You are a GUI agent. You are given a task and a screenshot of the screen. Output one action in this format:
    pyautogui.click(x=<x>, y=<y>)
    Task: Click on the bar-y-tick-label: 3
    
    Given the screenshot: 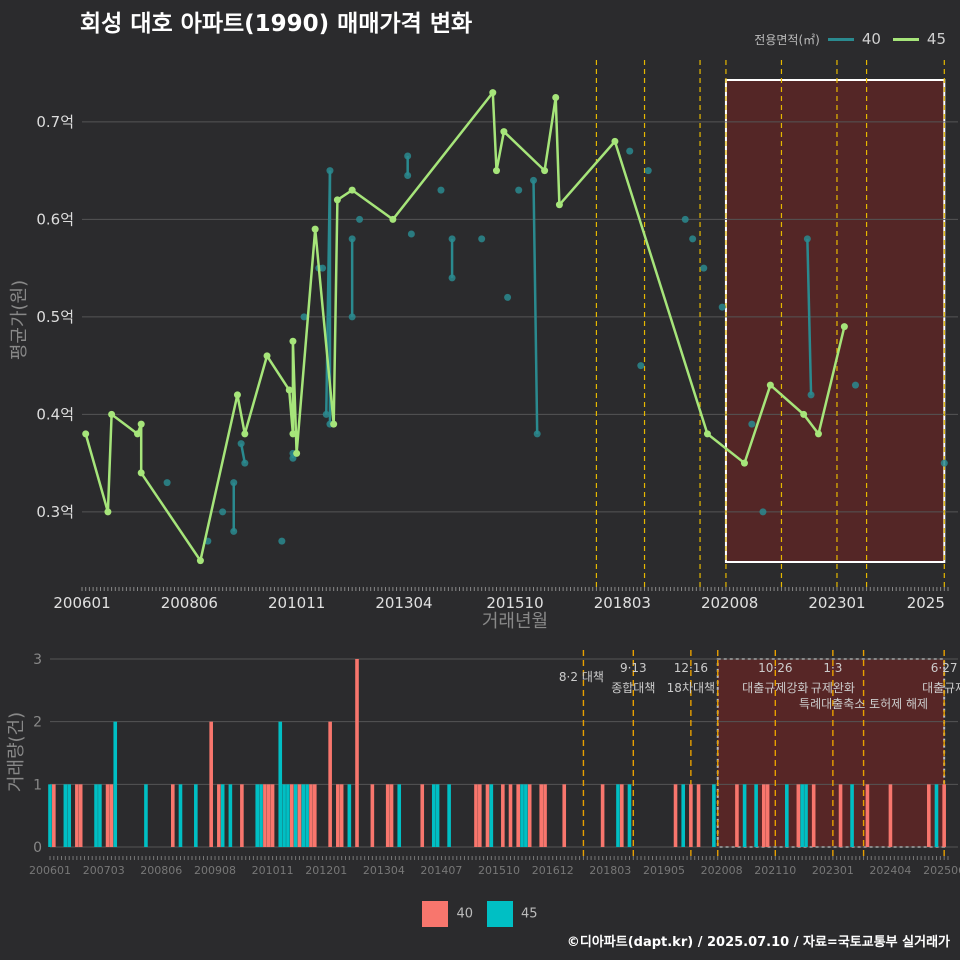 What is the action you would take?
    pyautogui.click(x=37, y=660)
    